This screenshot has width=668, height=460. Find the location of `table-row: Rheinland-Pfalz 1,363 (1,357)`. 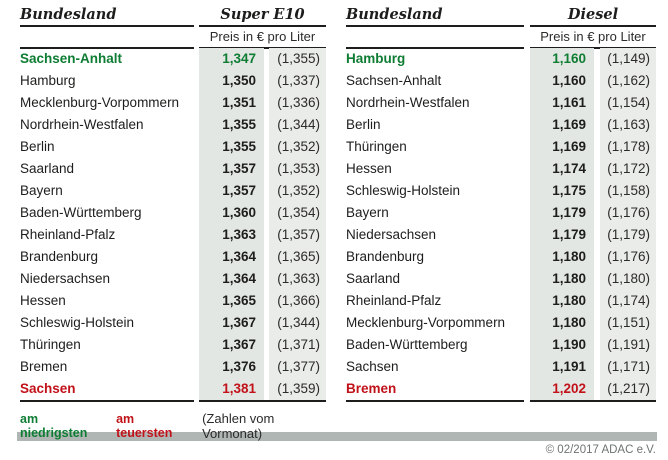

table-row: Rheinland-Pfalz 1,363 (1,357) is located at coordinates (173, 235).